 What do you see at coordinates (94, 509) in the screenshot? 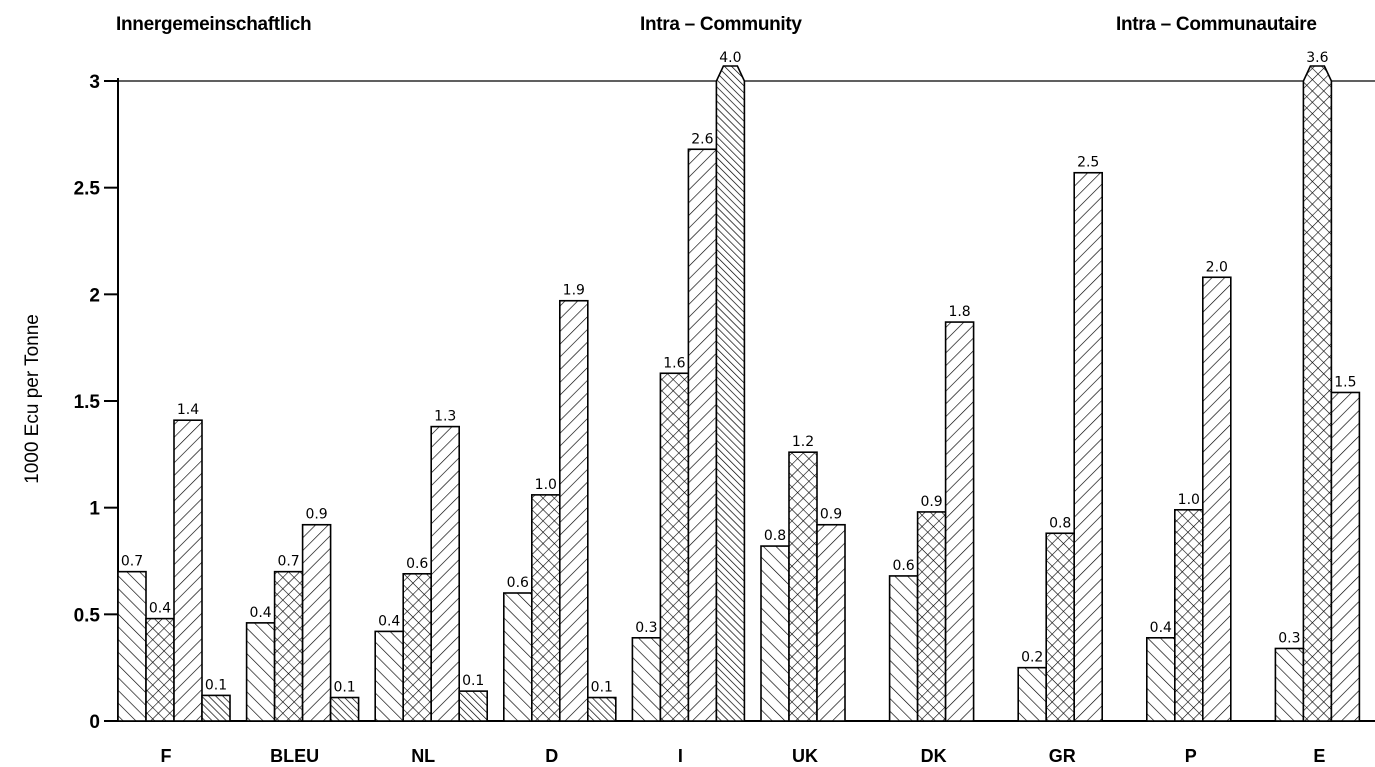
I see `y-tick-label: 1` at bounding box center [94, 509].